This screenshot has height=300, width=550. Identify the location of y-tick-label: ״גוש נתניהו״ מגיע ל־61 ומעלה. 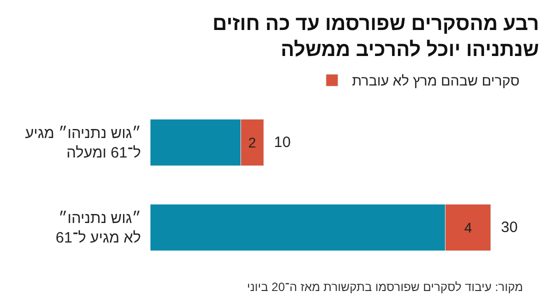
(83, 143).